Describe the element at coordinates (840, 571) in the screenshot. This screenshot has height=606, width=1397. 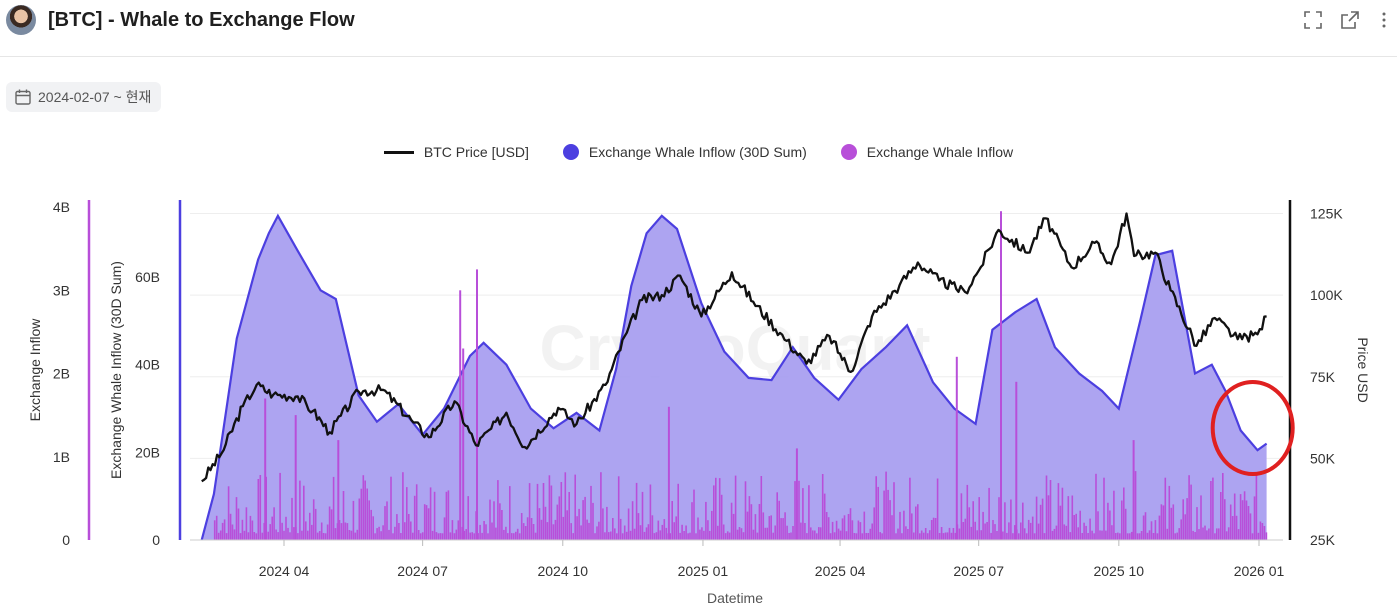
I see `x-tick-label: 2025 04` at that location.